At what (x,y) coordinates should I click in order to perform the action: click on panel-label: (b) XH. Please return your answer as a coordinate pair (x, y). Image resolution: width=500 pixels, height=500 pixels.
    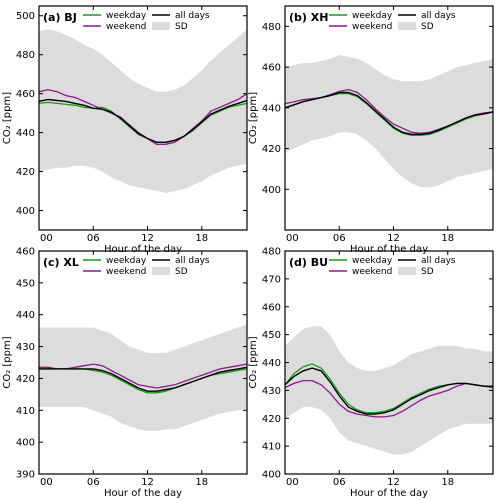
    Looking at the image, I should click on (308, 17).